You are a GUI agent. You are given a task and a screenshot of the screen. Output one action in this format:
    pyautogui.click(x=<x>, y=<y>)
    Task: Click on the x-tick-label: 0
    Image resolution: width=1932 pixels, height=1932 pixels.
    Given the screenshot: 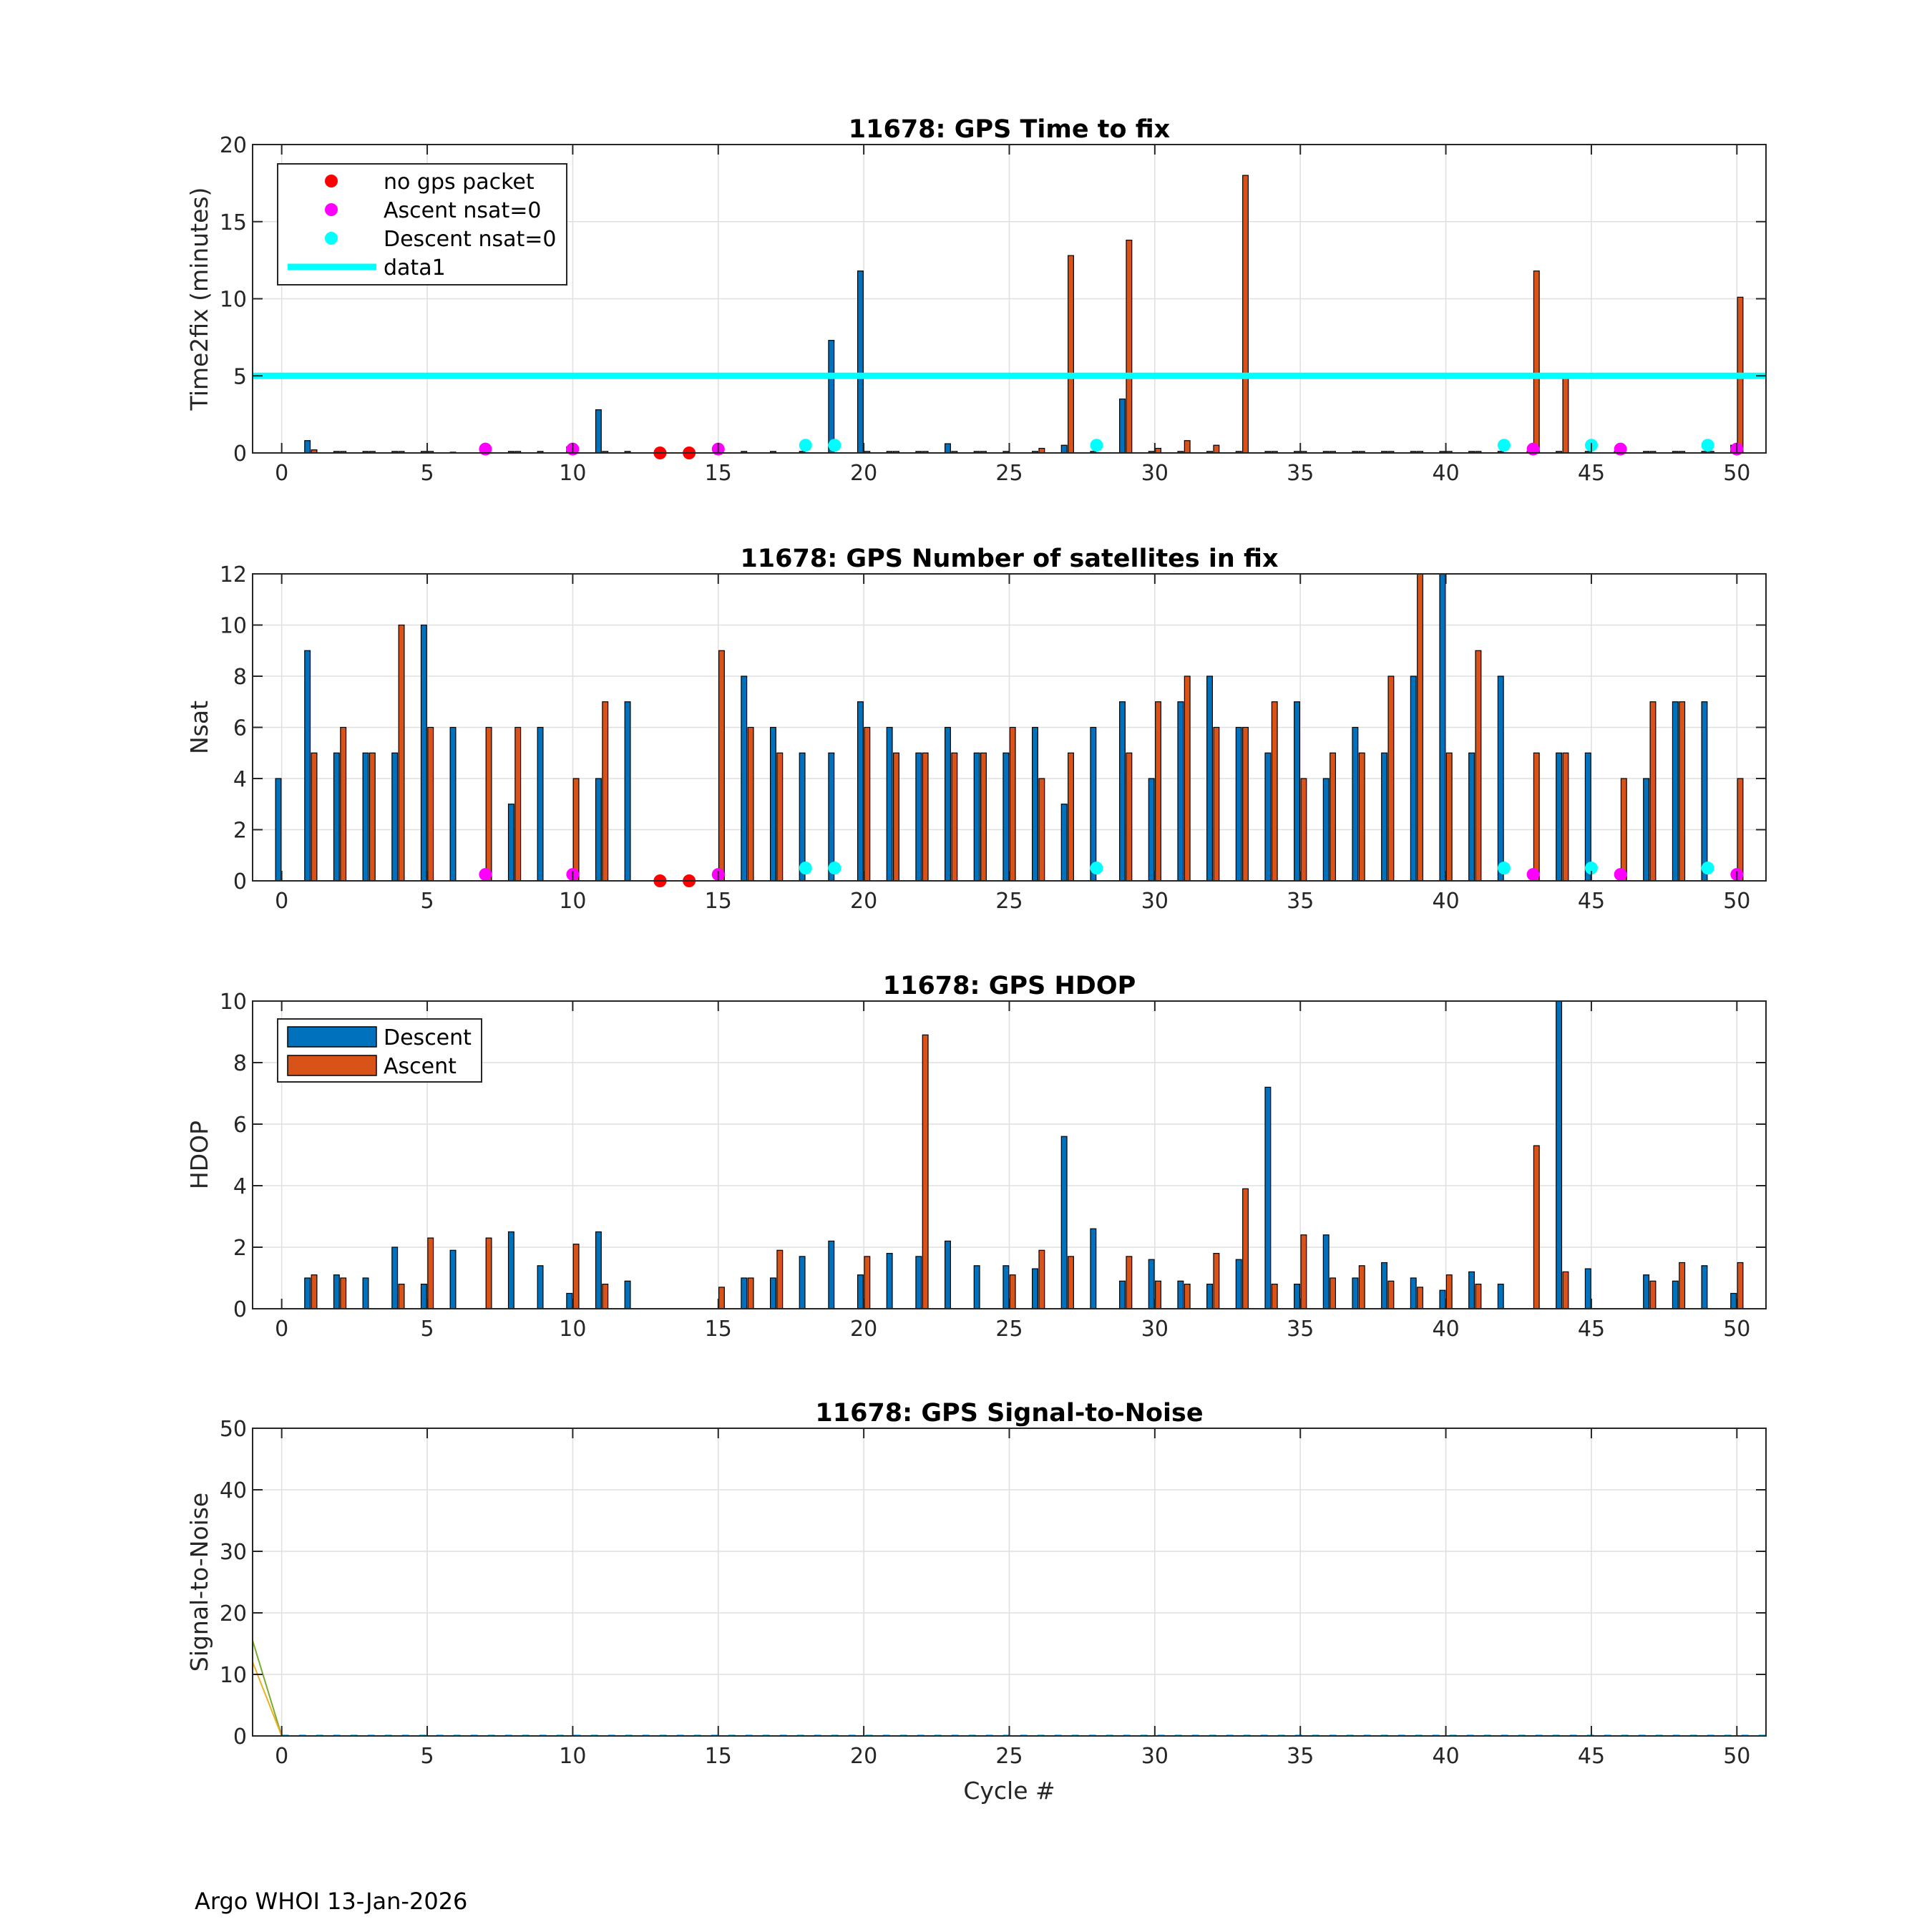 What is the action you would take?
    pyautogui.click(x=281, y=1756)
    